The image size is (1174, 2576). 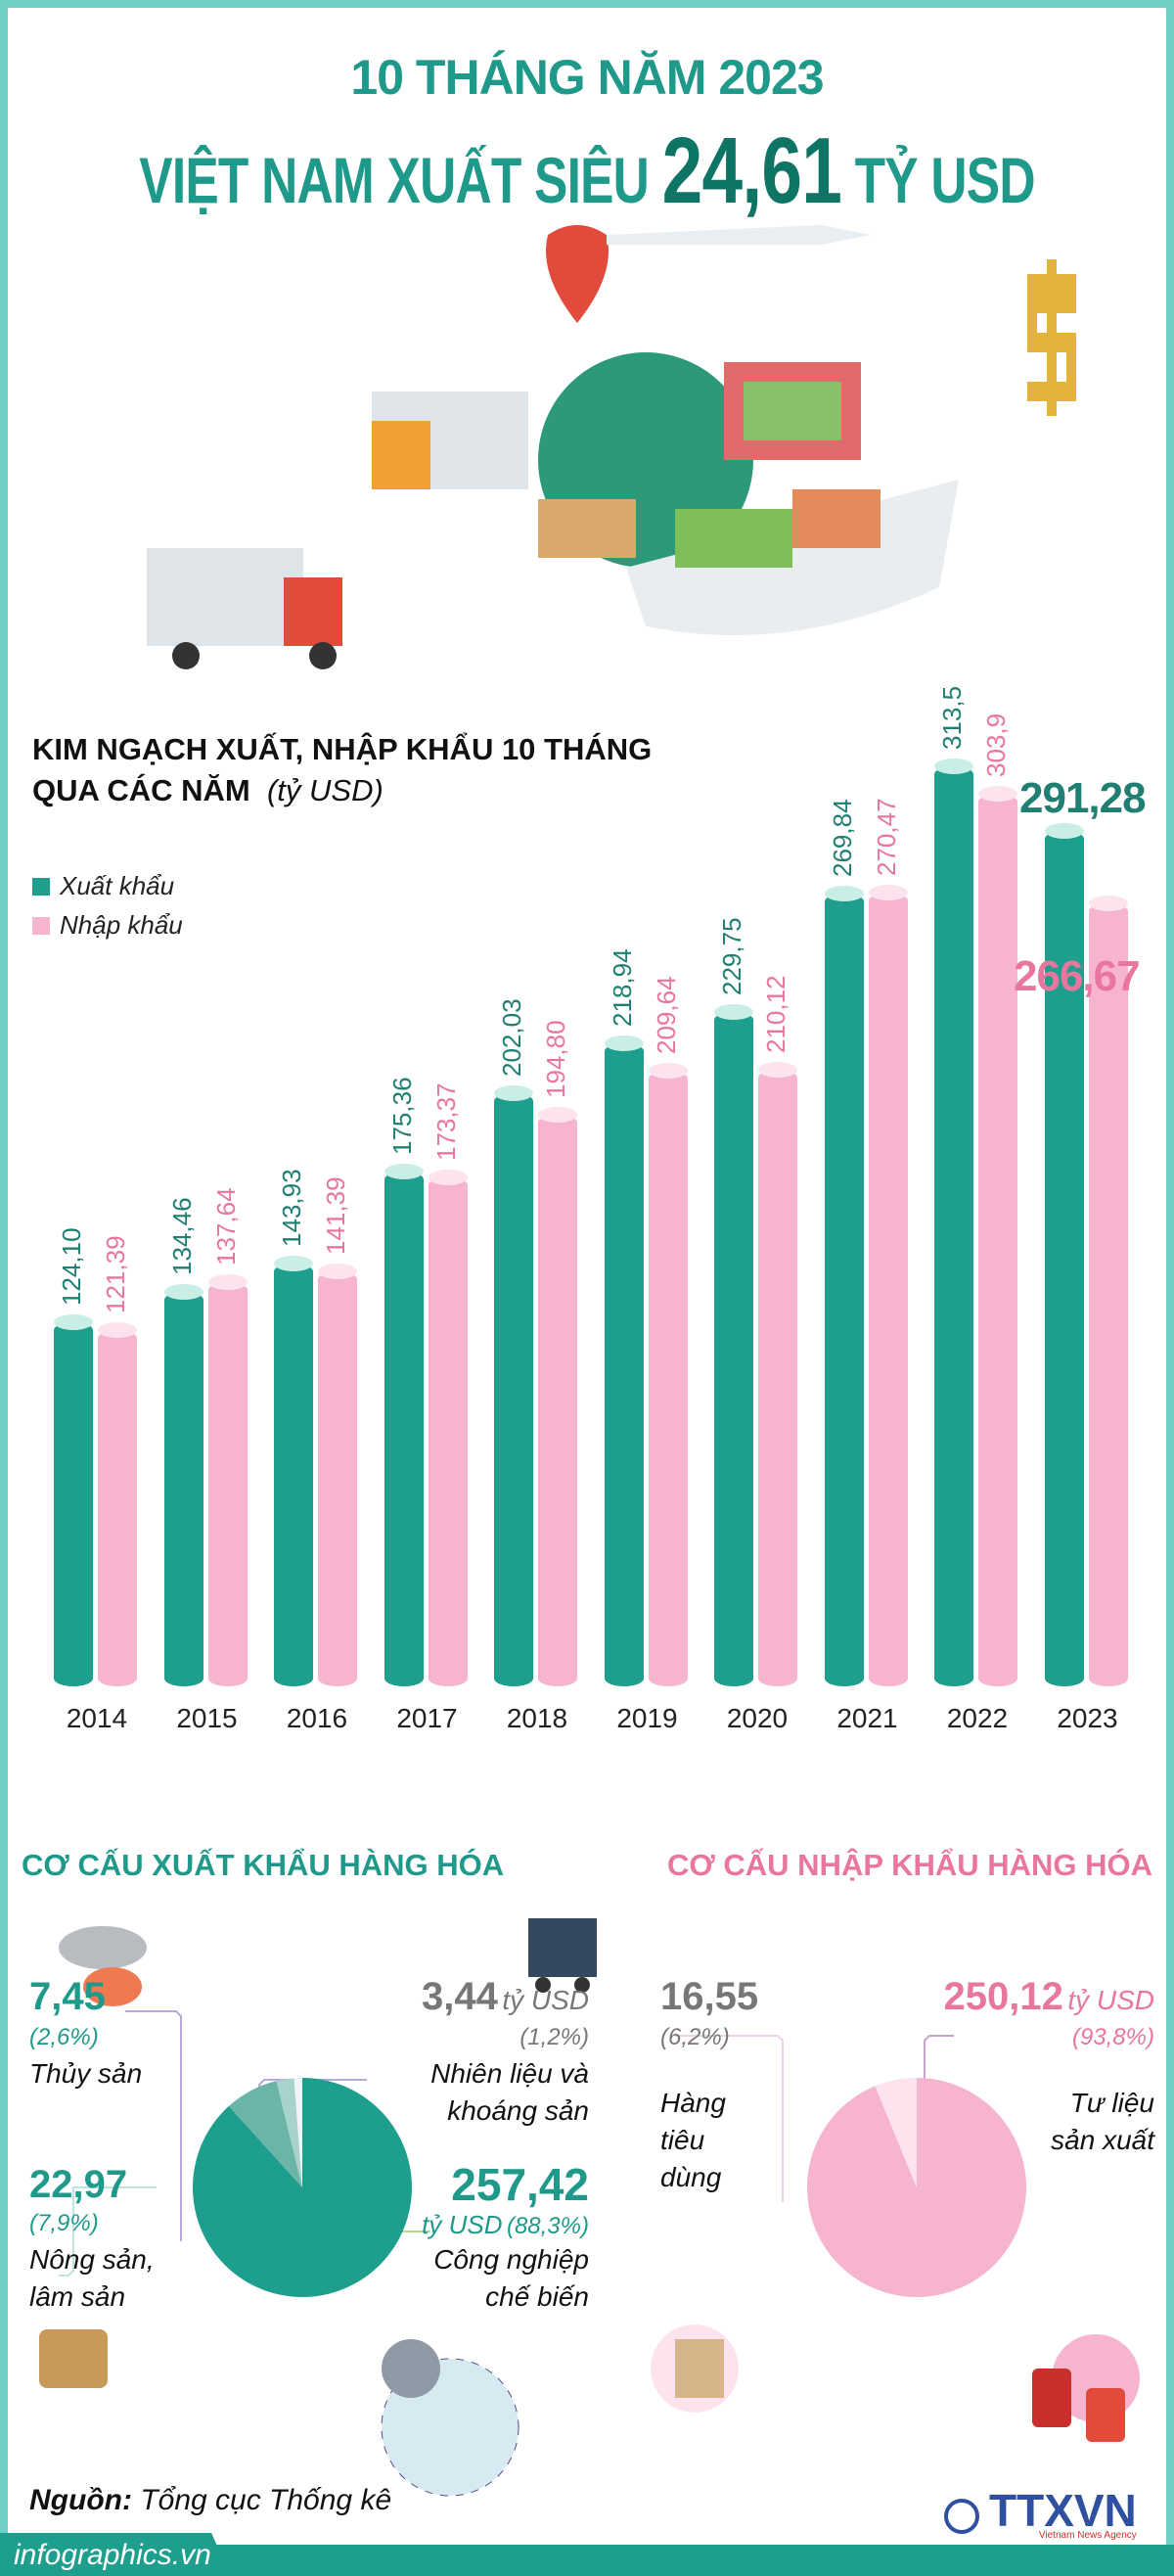 What do you see at coordinates (1083, 798) in the screenshot?
I see `export-value-label: 291,28` at bounding box center [1083, 798].